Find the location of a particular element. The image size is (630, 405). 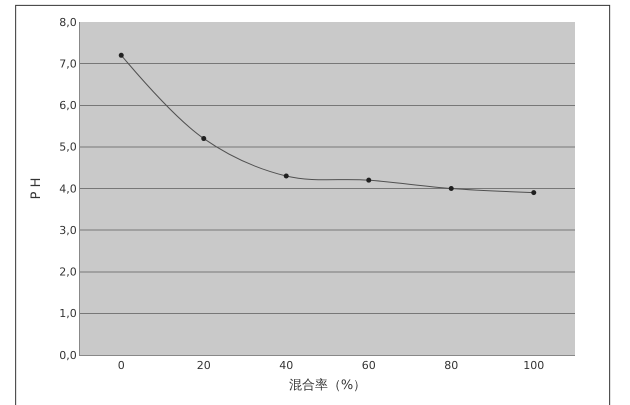

y-tick-label: 5,0 is located at coordinates (68, 147).